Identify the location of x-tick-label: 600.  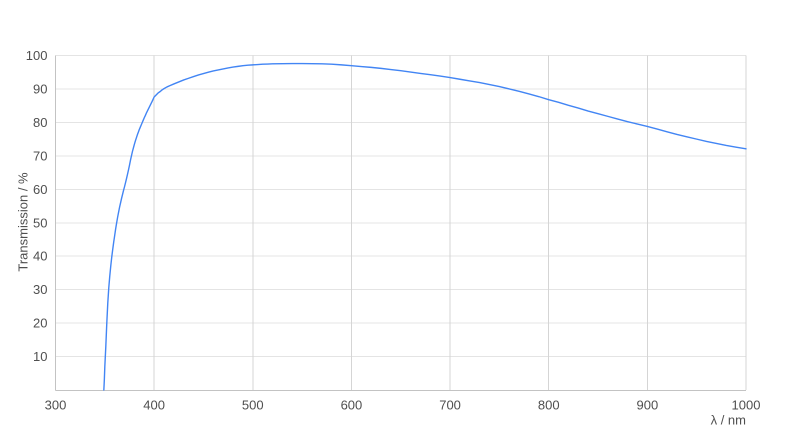
(352, 405).